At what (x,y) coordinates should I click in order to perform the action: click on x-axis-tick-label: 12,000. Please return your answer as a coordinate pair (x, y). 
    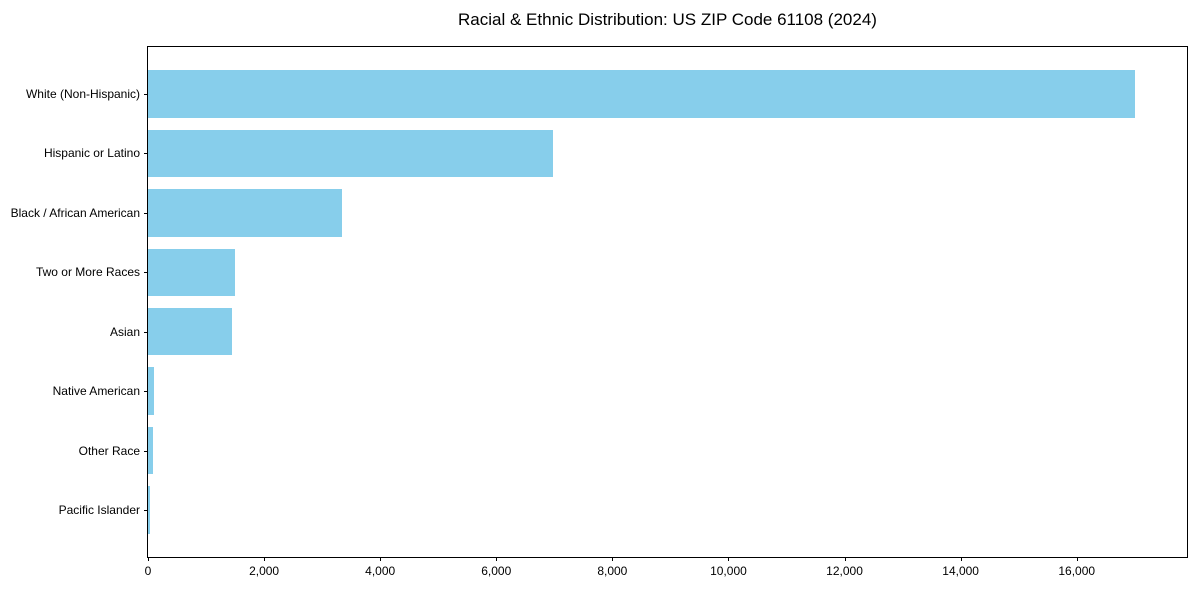
    Looking at the image, I should click on (844, 571).